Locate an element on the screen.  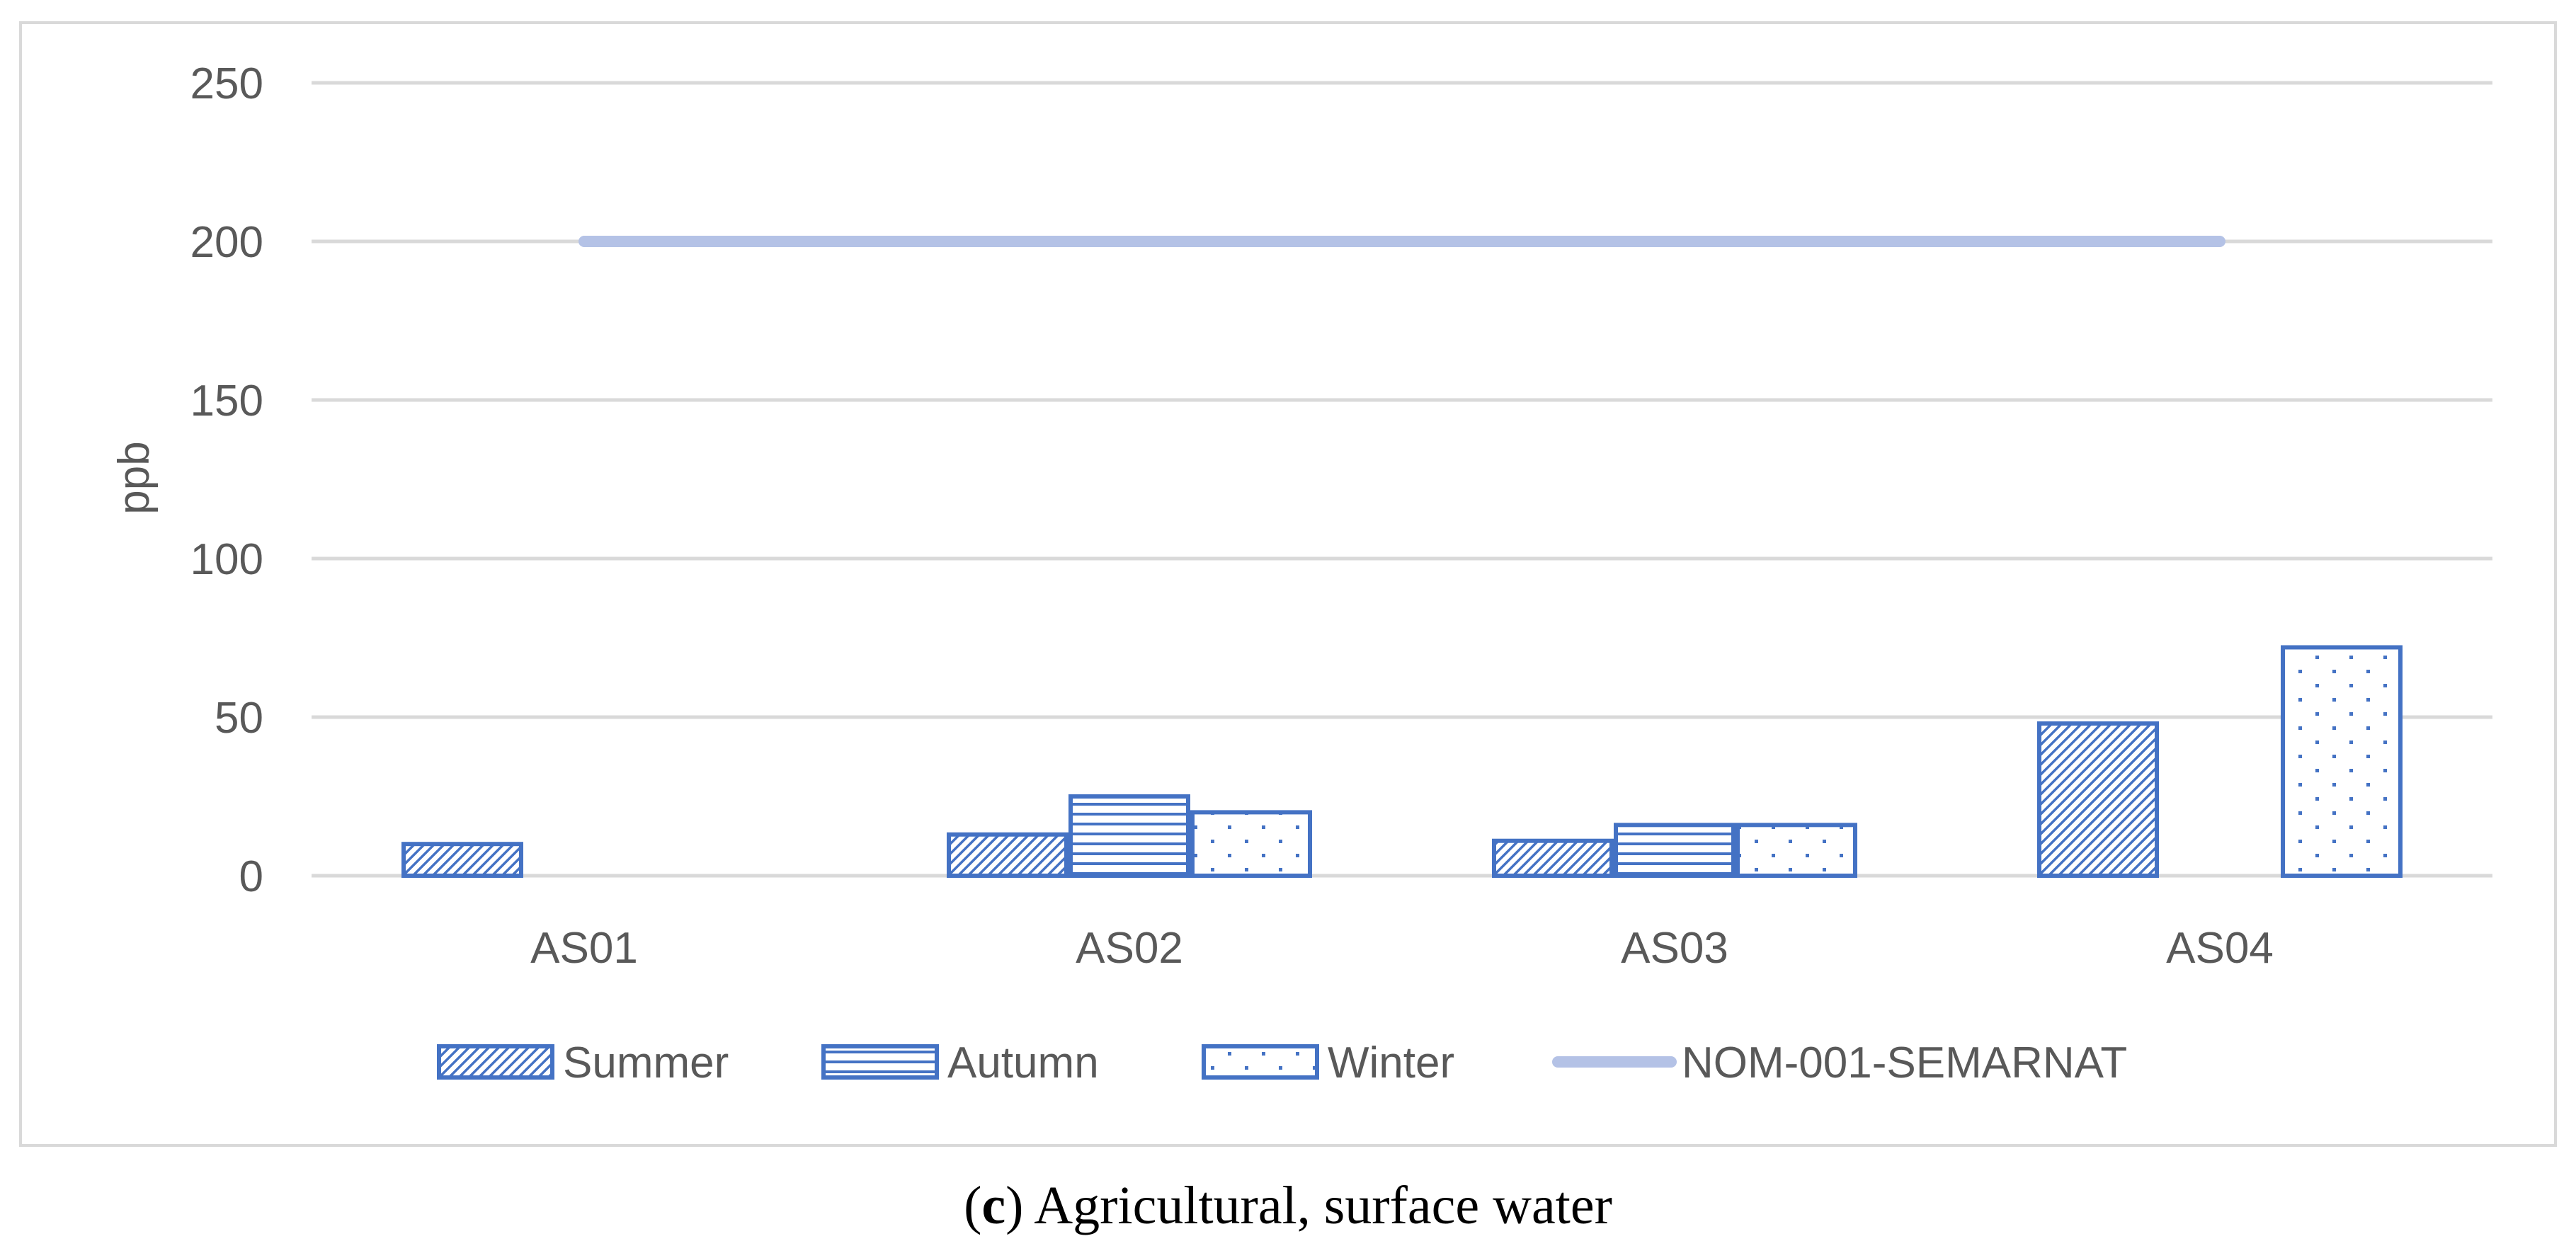
bar-summer-as02 is located at coordinates (1007, 855).